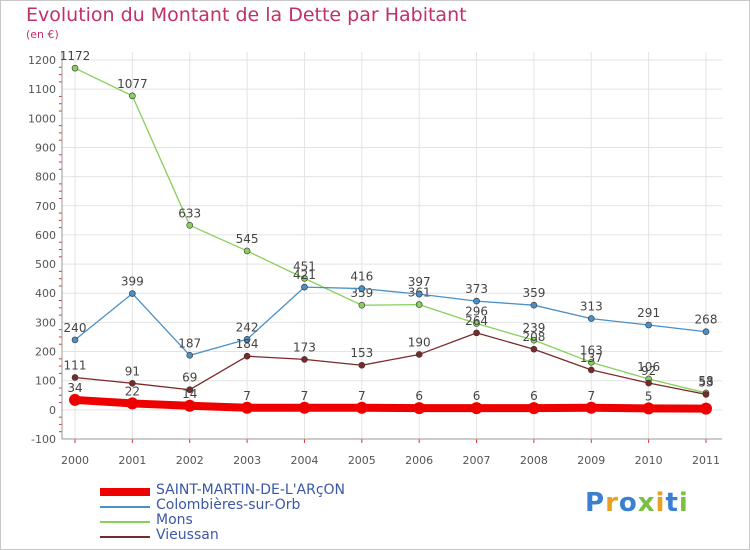 Image resolution: width=750 pixels, height=550 pixels. Describe the element at coordinates (304, 266) in the screenshot. I see `data-label: 451` at that location.